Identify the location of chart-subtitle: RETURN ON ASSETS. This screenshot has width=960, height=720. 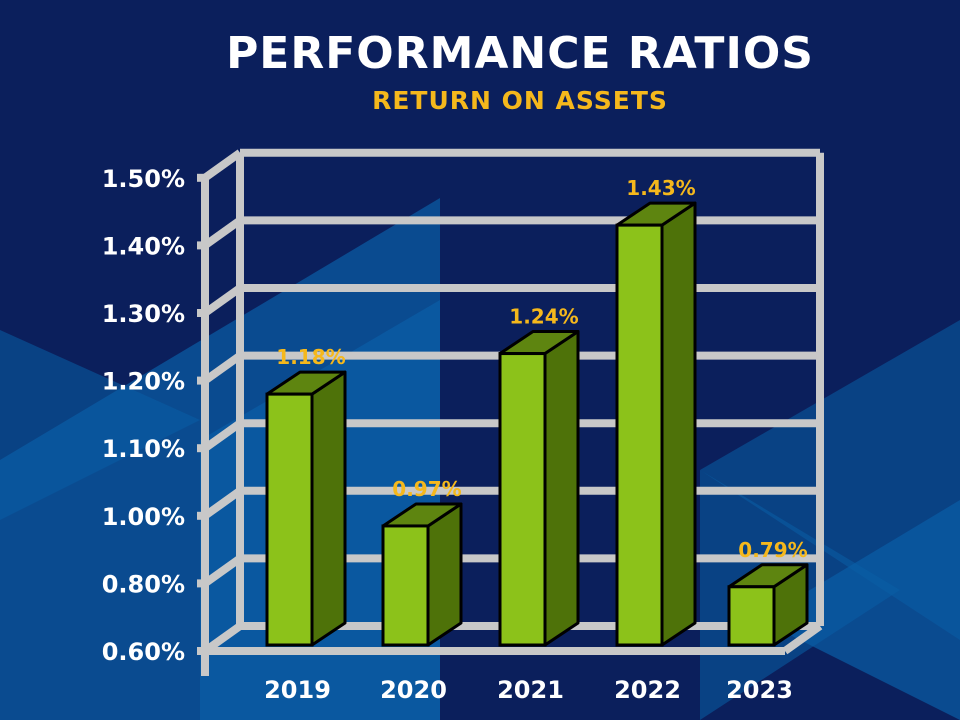
(520, 100).